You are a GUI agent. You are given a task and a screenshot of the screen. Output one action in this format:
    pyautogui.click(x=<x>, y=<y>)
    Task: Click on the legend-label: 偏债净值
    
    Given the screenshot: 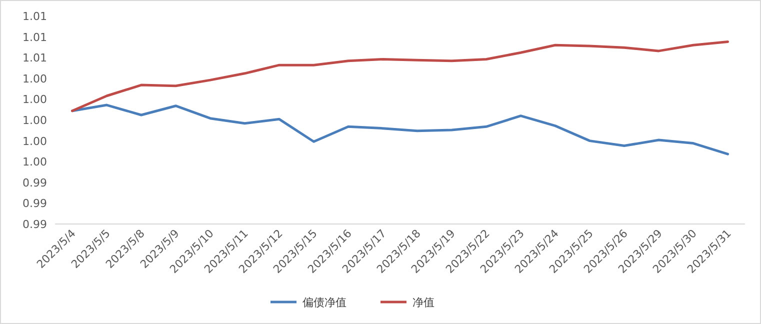 What is the action you would take?
    pyautogui.click(x=324, y=302)
    